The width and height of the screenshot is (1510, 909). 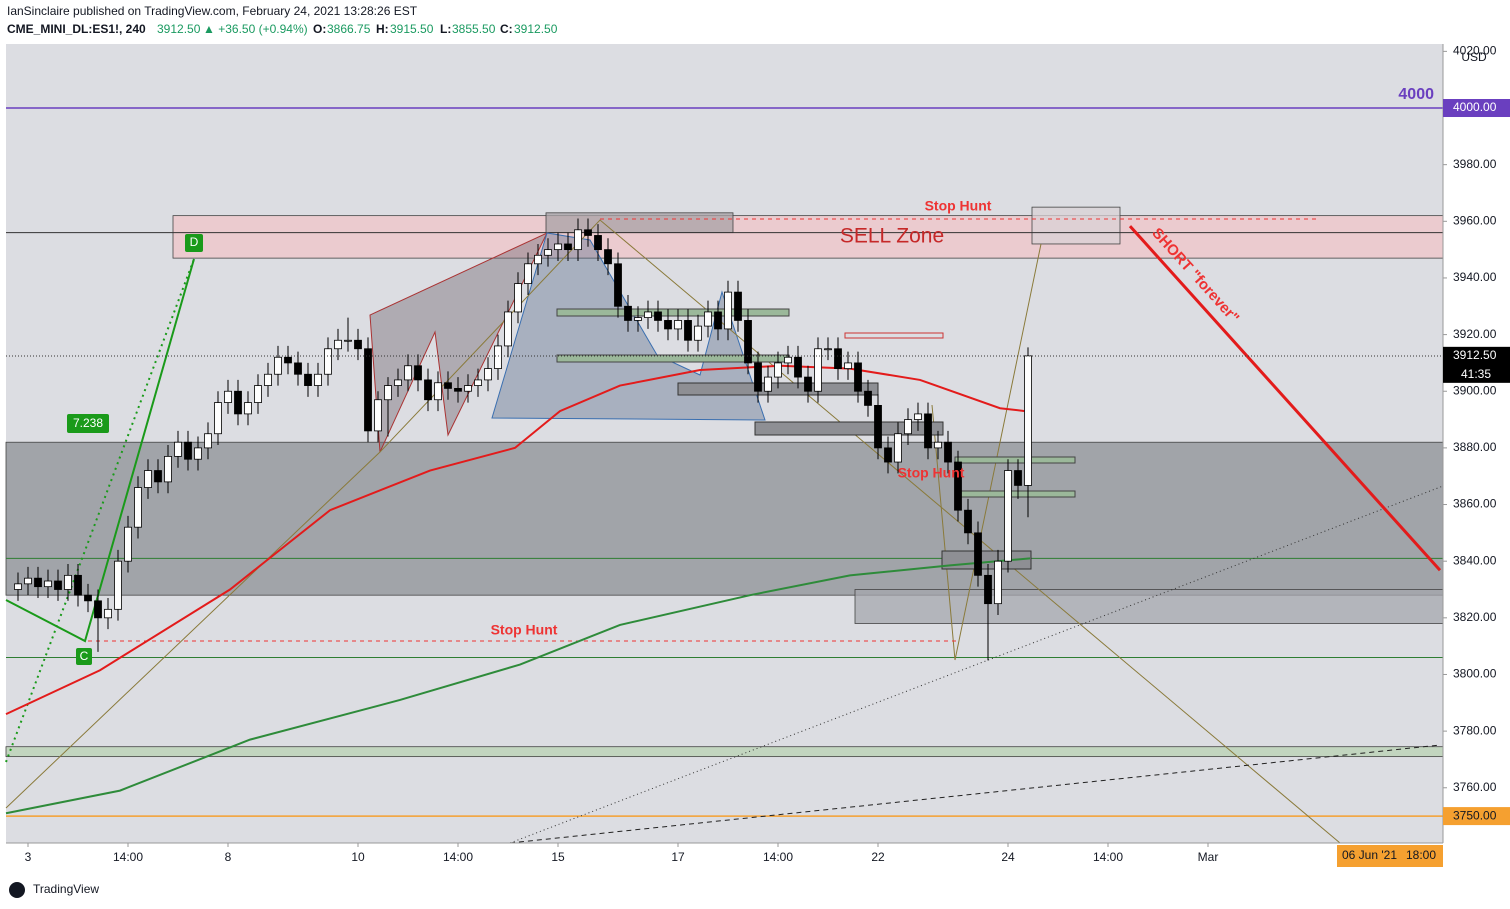 I want to click on annotation: 7.238, so click(x=88, y=423).